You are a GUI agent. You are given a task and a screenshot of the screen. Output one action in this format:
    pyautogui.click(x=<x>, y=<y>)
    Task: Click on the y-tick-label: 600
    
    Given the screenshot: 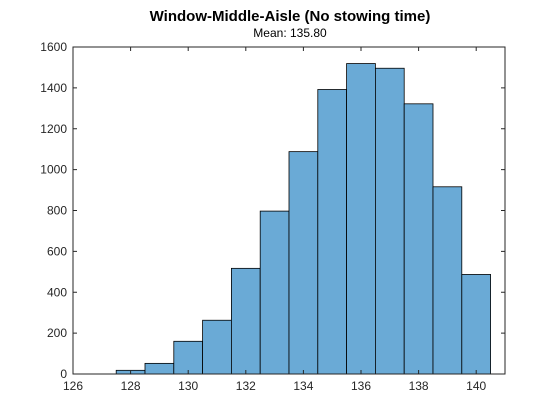 What is the action you would take?
    pyautogui.click(x=57, y=251)
    